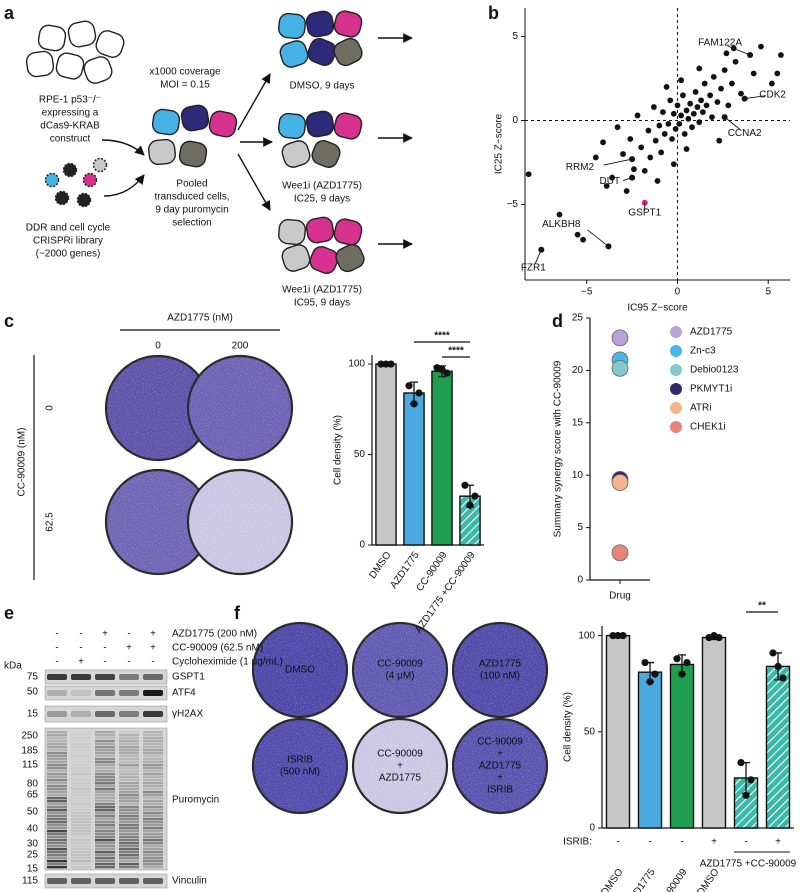 This screenshot has width=800, height=892. Describe the element at coordinates (158, 346) in the screenshot. I see `column-label: 0` at that location.